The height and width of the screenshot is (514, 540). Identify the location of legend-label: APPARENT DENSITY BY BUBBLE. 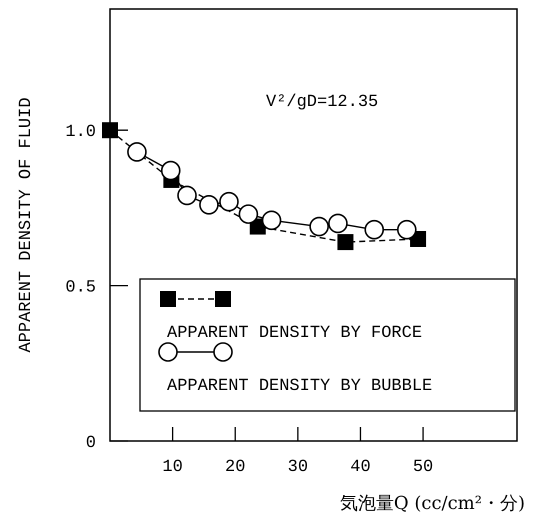
(299, 386).